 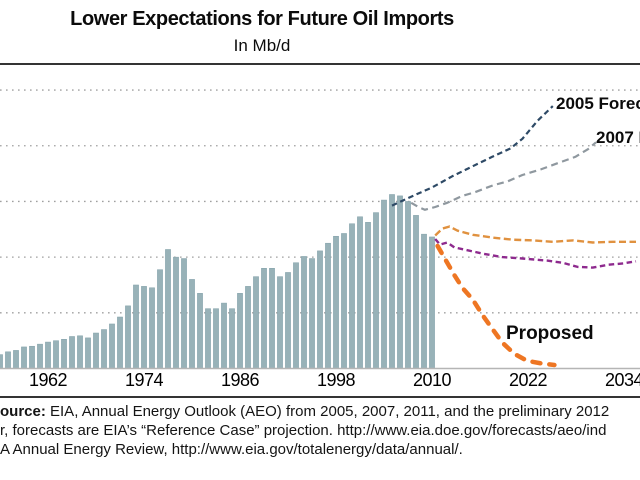 I want to click on x-axis-tick: 1974, so click(x=144, y=380).